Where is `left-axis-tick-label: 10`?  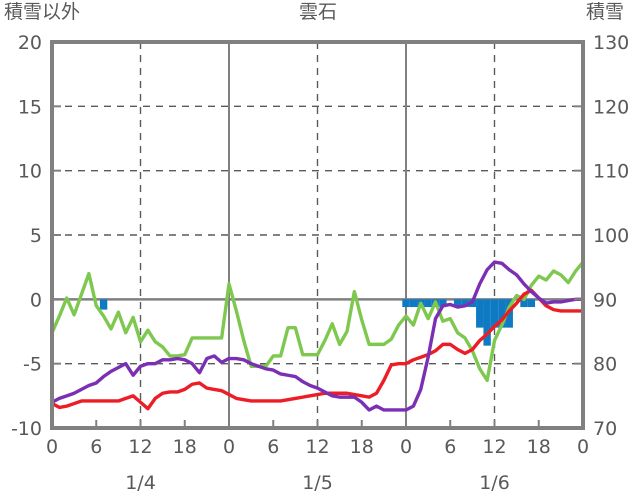 left-axis-tick-label: 10 is located at coordinates (30, 172).